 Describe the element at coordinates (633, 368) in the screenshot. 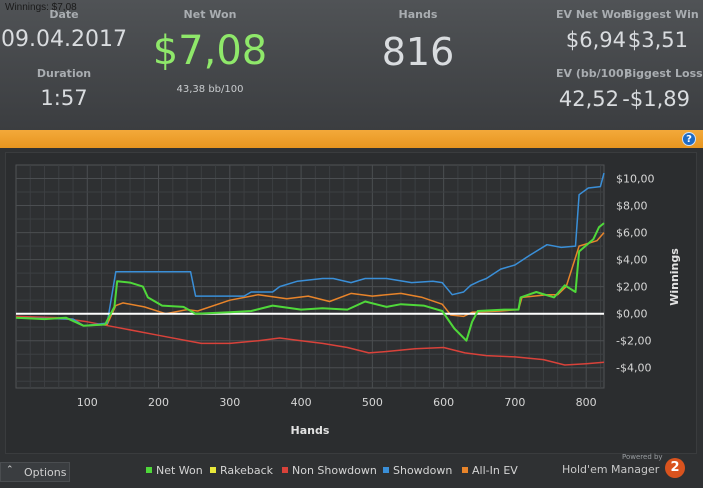

I see `y-tick-label: -$4,00` at that location.